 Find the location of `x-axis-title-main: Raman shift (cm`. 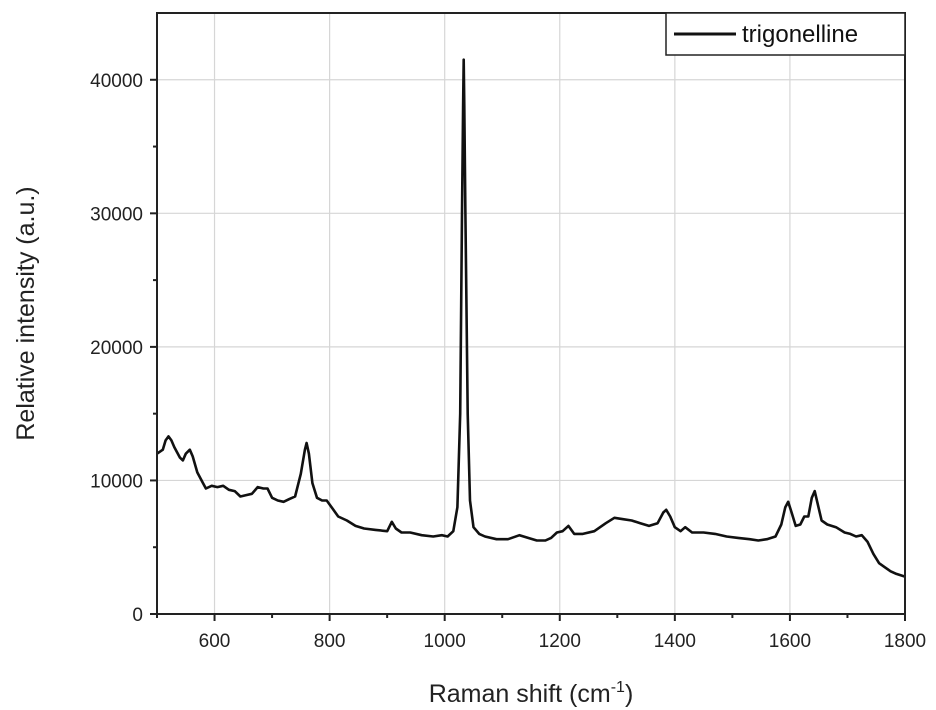

x-axis-title-main: Raman shift (cm is located at coordinates (520, 694).